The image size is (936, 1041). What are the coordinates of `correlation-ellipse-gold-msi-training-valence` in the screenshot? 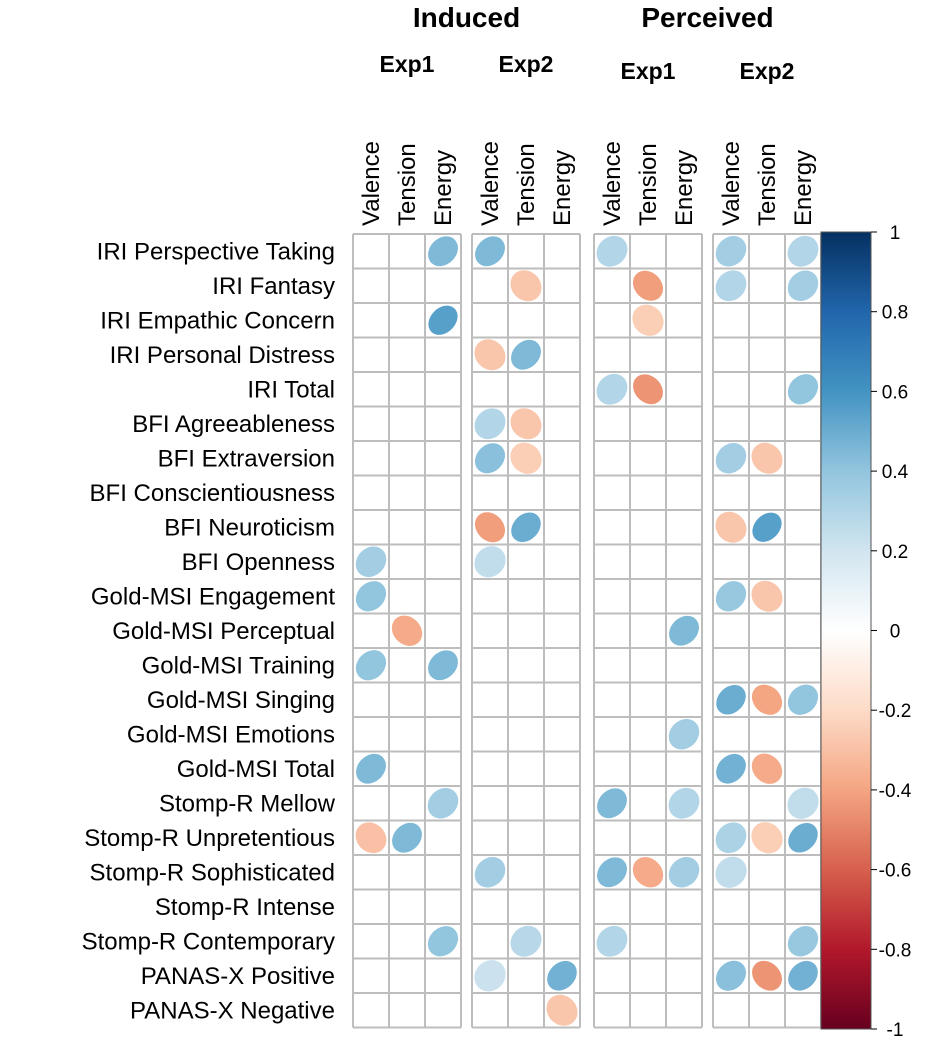 It's located at (371, 665).